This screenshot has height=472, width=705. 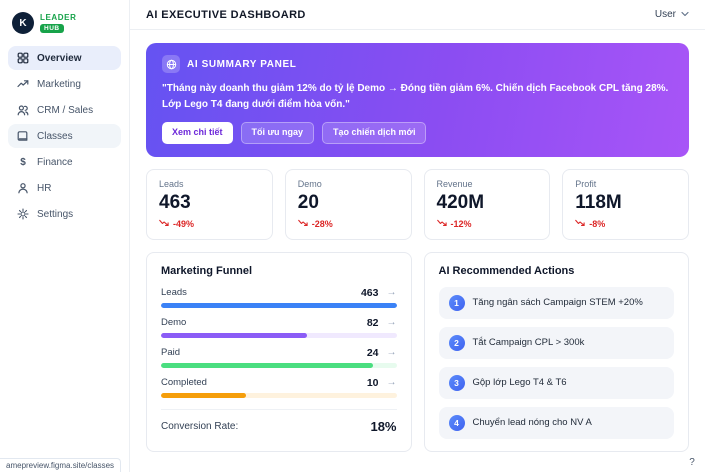 What do you see at coordinates (279, 387) in the screenshot?
I see `funnel-stage-completed: Completed 10 →` at bounding box center [279, 387].